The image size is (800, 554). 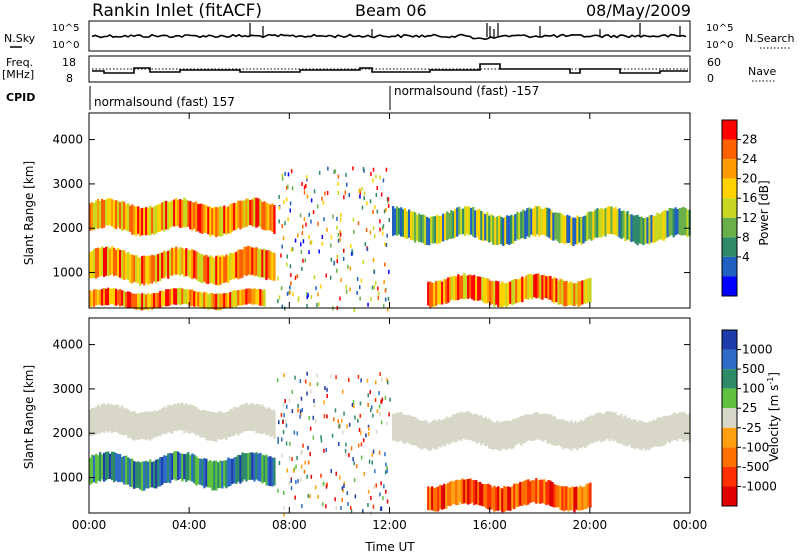 I want to click on power-colorbar-segment, so click(x=729, y=208).